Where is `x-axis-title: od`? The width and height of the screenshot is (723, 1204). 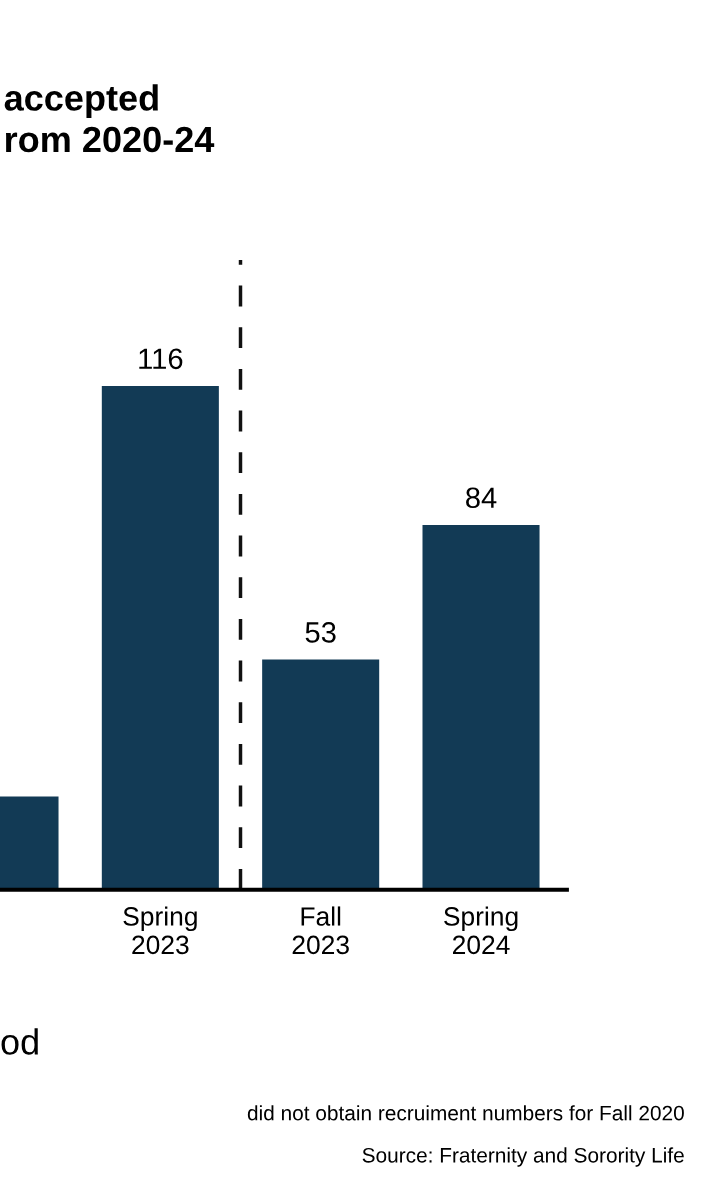 x-axis-title: od is located at coordinates (19, 1041).